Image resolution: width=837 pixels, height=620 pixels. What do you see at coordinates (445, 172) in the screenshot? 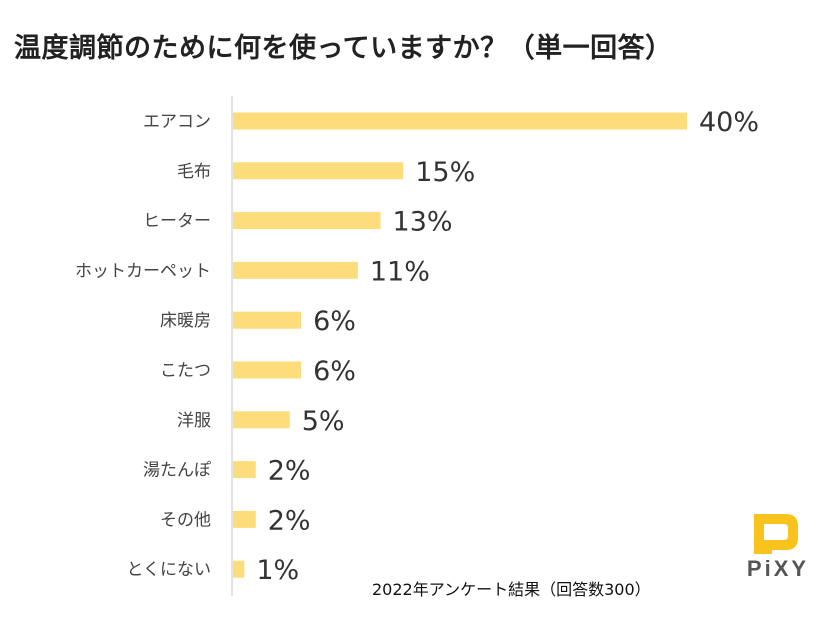
I see `value-label: 15%` at bounding box center [445, 172].